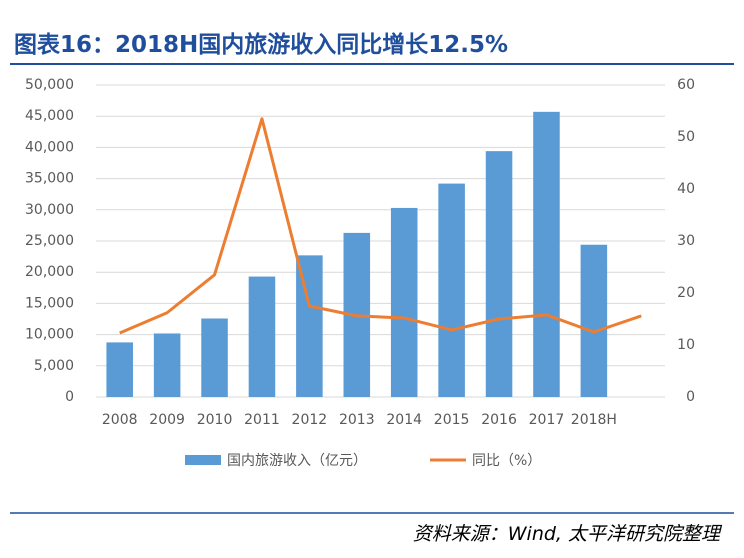 The width and height of the screenshot is (744, 558). I want to click on y2-tick-label: 60, so click(686, 85).